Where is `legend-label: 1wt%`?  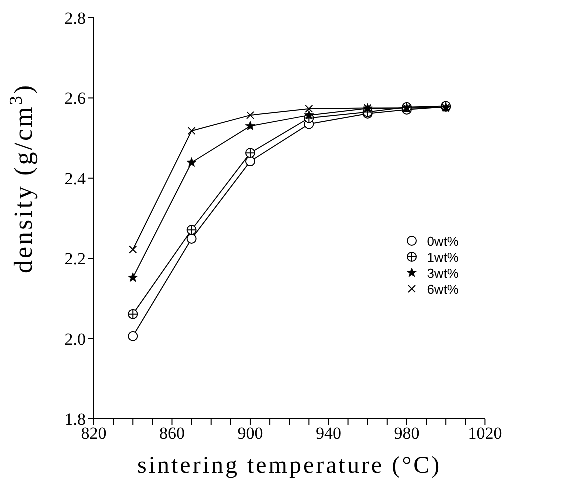
legend-label: 1wt% is located at coordinates (443, 257).